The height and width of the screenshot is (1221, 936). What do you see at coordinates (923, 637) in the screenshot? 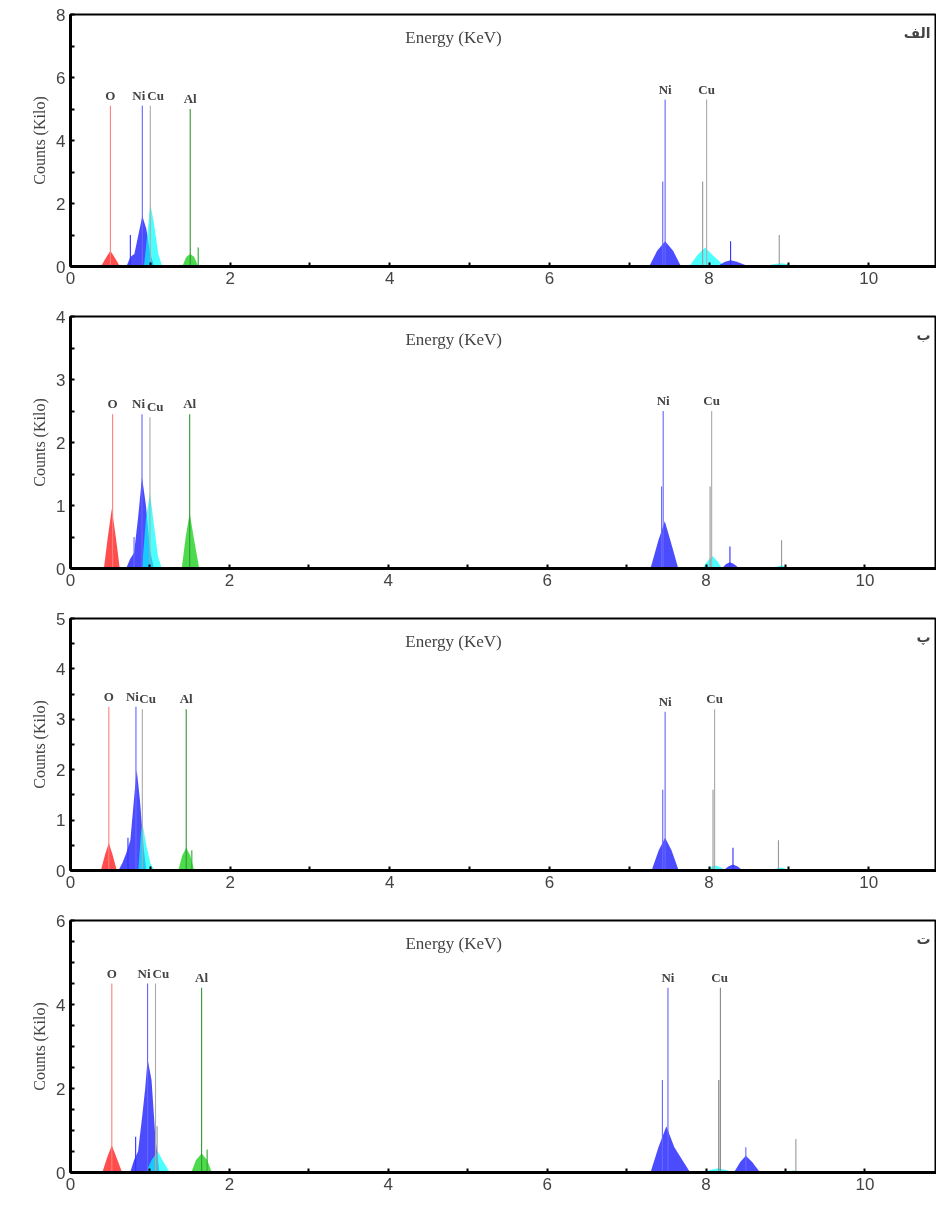
I see `text: پ` at bounding box center [923, 637].